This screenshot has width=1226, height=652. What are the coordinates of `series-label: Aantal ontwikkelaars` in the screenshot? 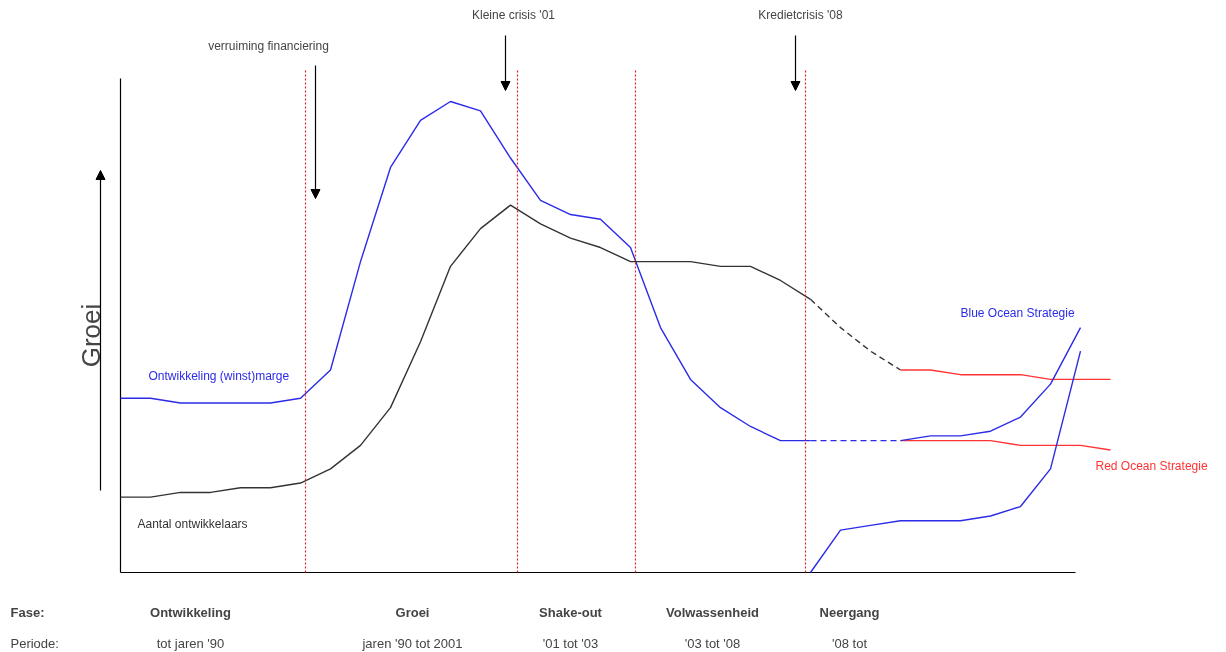 It's located at (192, 523).